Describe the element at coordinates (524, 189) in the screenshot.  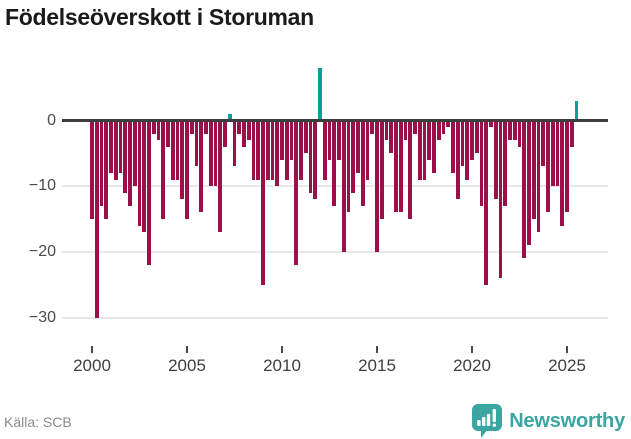
I see `bar-2022-q4` at that location.